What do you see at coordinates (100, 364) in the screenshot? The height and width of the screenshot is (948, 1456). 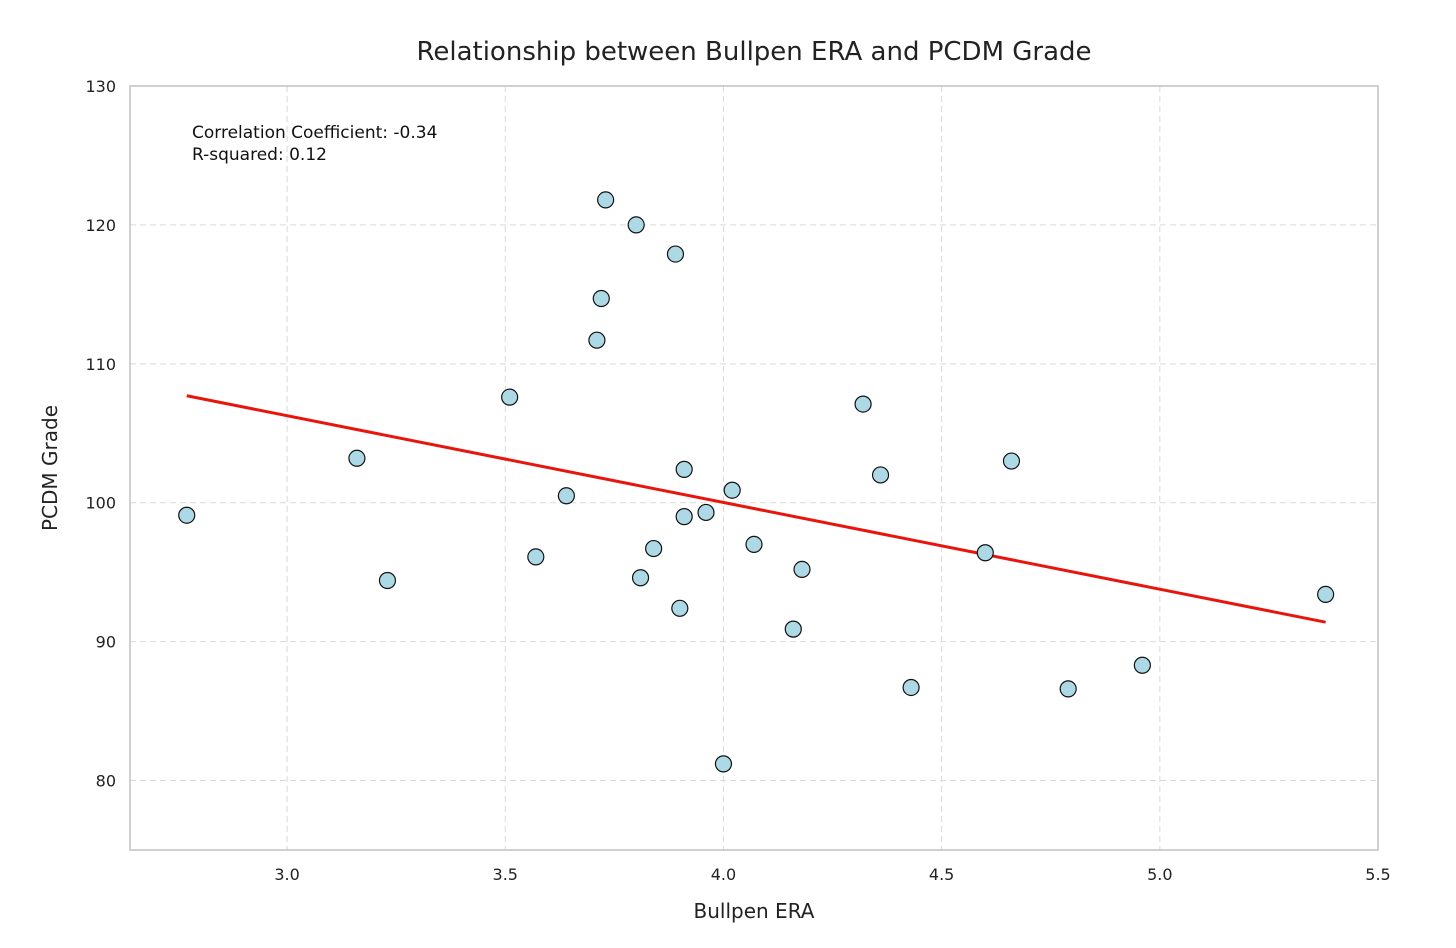 I see `y-tick-label: 110` at bounding box center [100, 364].